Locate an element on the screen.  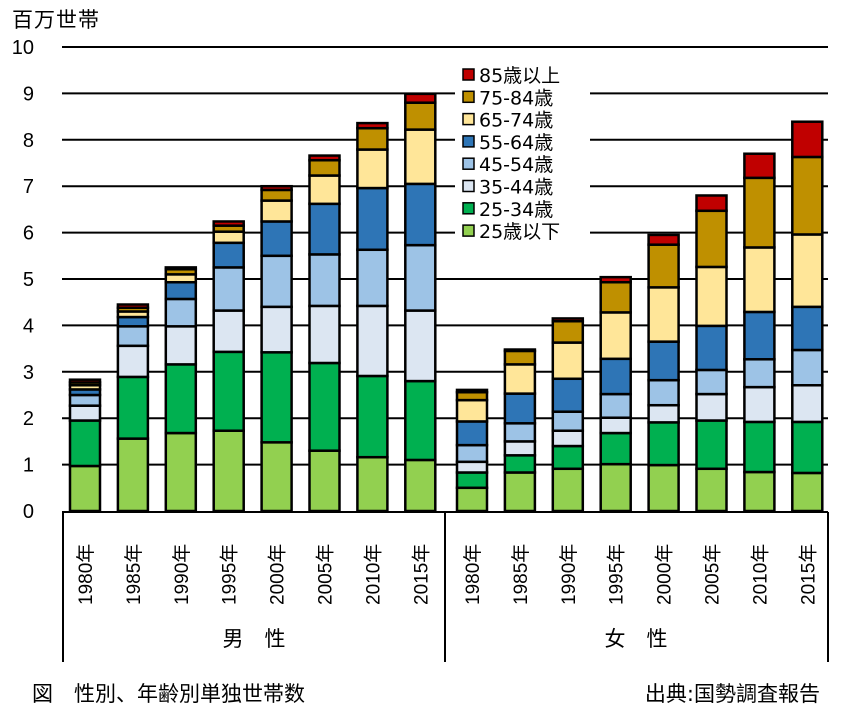
legend-label: 55-64歳 is located at coordinates (516, 143).